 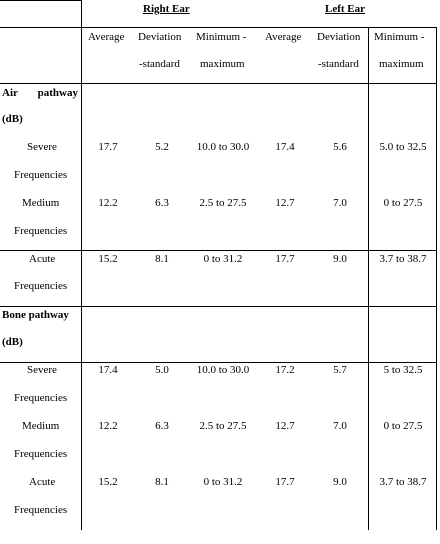 What do you see at coordinates (108, 370) in the screenshot?
I see `cell-right-average: 17.4` at bounding box center [108, 370].